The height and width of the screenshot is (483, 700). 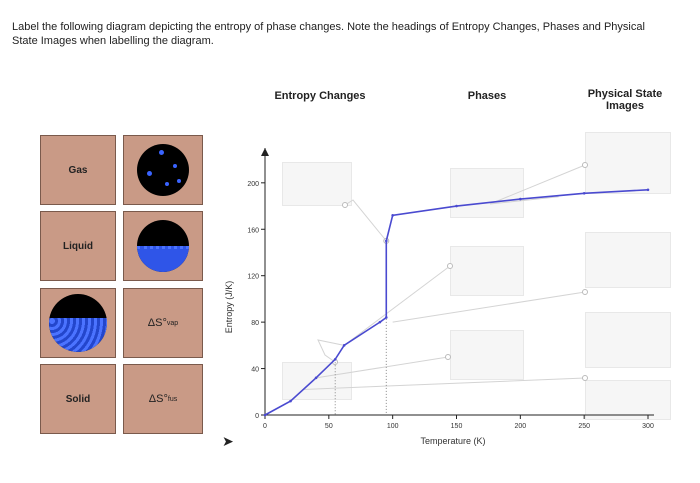 I want to click on y-tick-label: 0, so click(x=257, y=416).